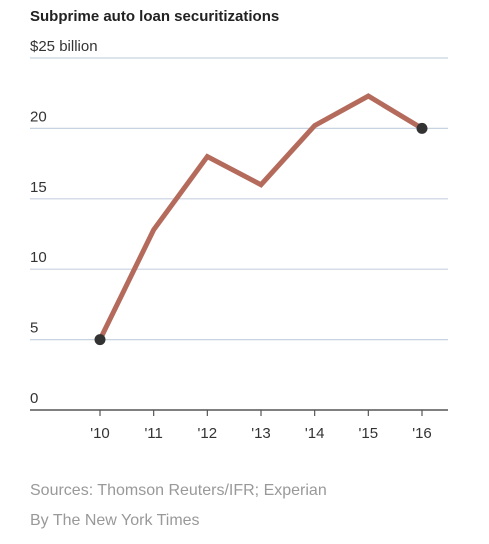  Describe the element at coordinates (208, 433) in the screenshot. I see `x-tick-label: '12` at that location.